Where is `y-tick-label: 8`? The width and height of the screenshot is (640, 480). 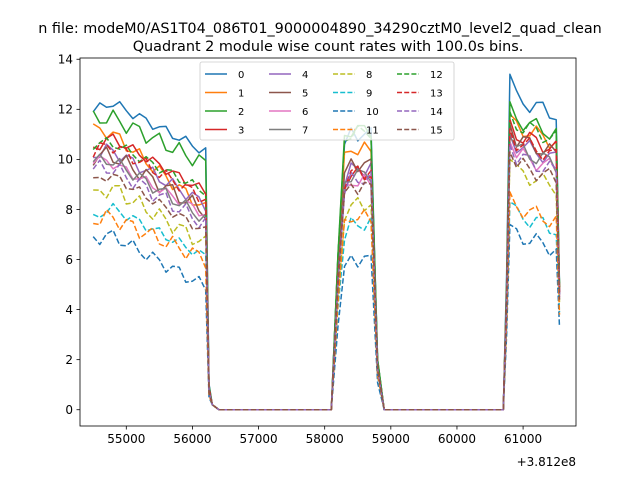 y-tick-label: 8 is located at coordinates (69, 210).